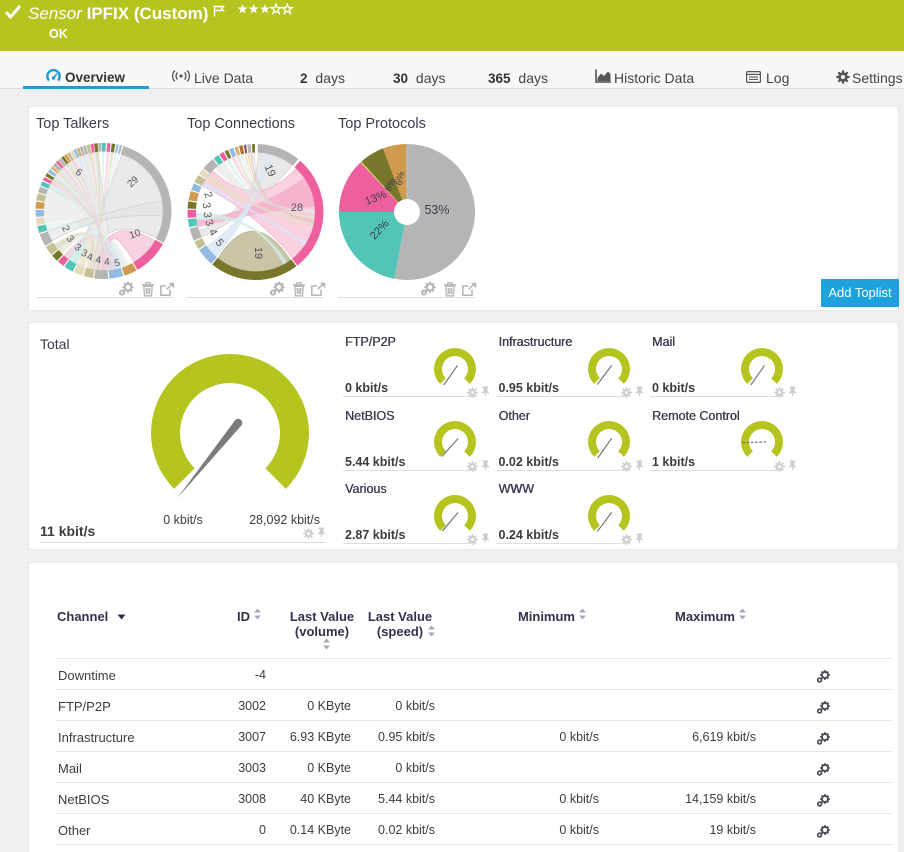 This screenshot has height=852, width=904. Describe the element at coordinates (207, 195) in the screenshot. I see `svg-text: 2` at that location.